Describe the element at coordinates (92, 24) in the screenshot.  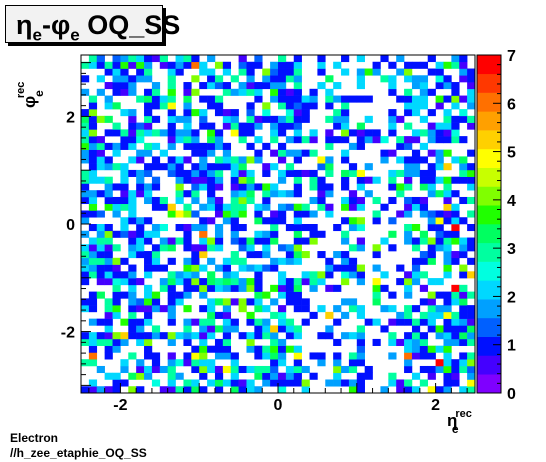
I see `title-box: ηe-φe OQ_SS` at that location.